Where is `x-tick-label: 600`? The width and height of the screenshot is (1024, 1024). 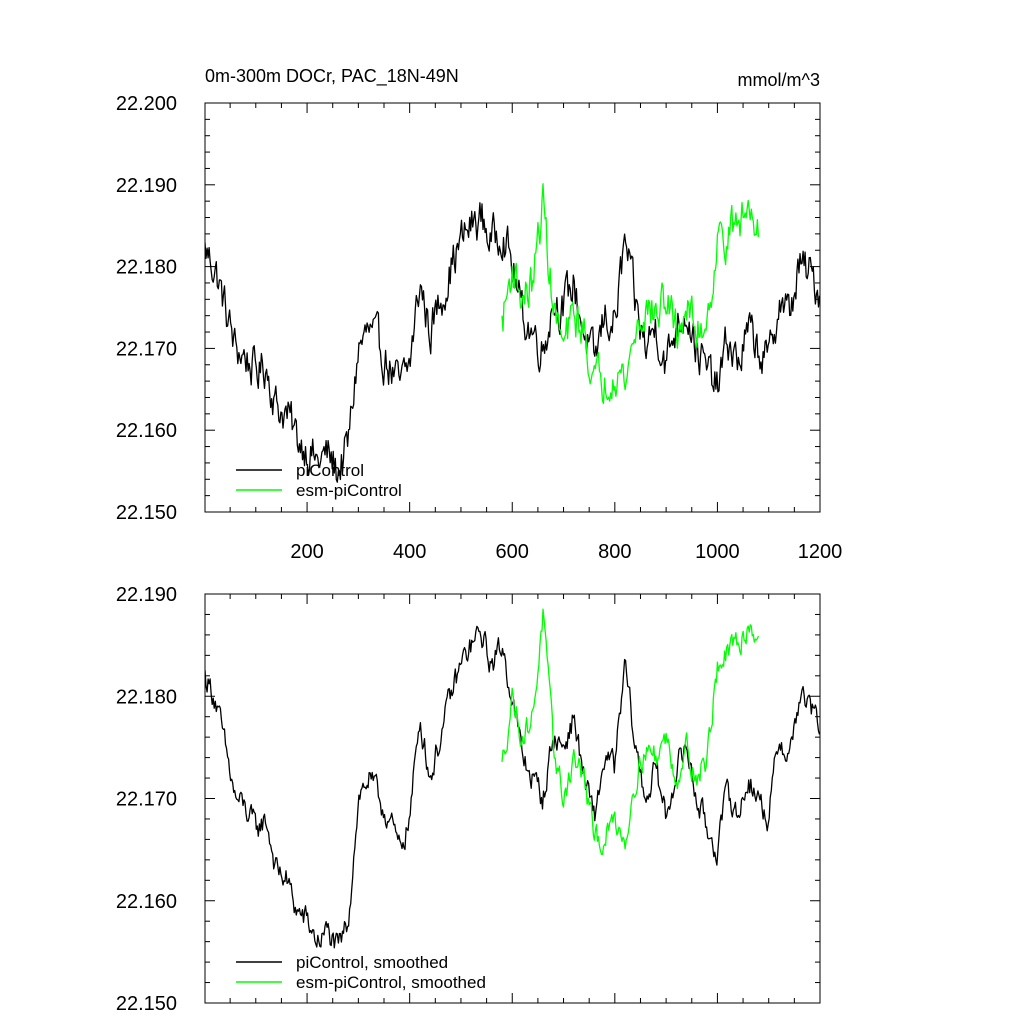 x-tick-label: 600 is located at coordinates (512, 552).